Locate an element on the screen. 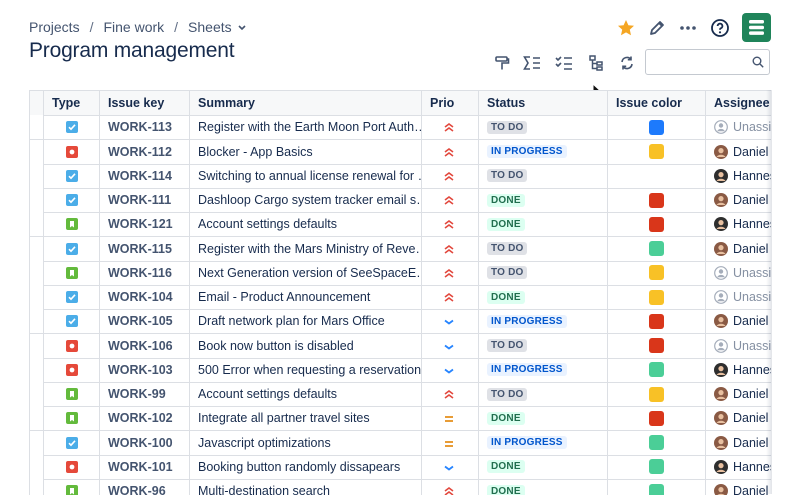  column-header: Type is located at coordinates (72, 103).